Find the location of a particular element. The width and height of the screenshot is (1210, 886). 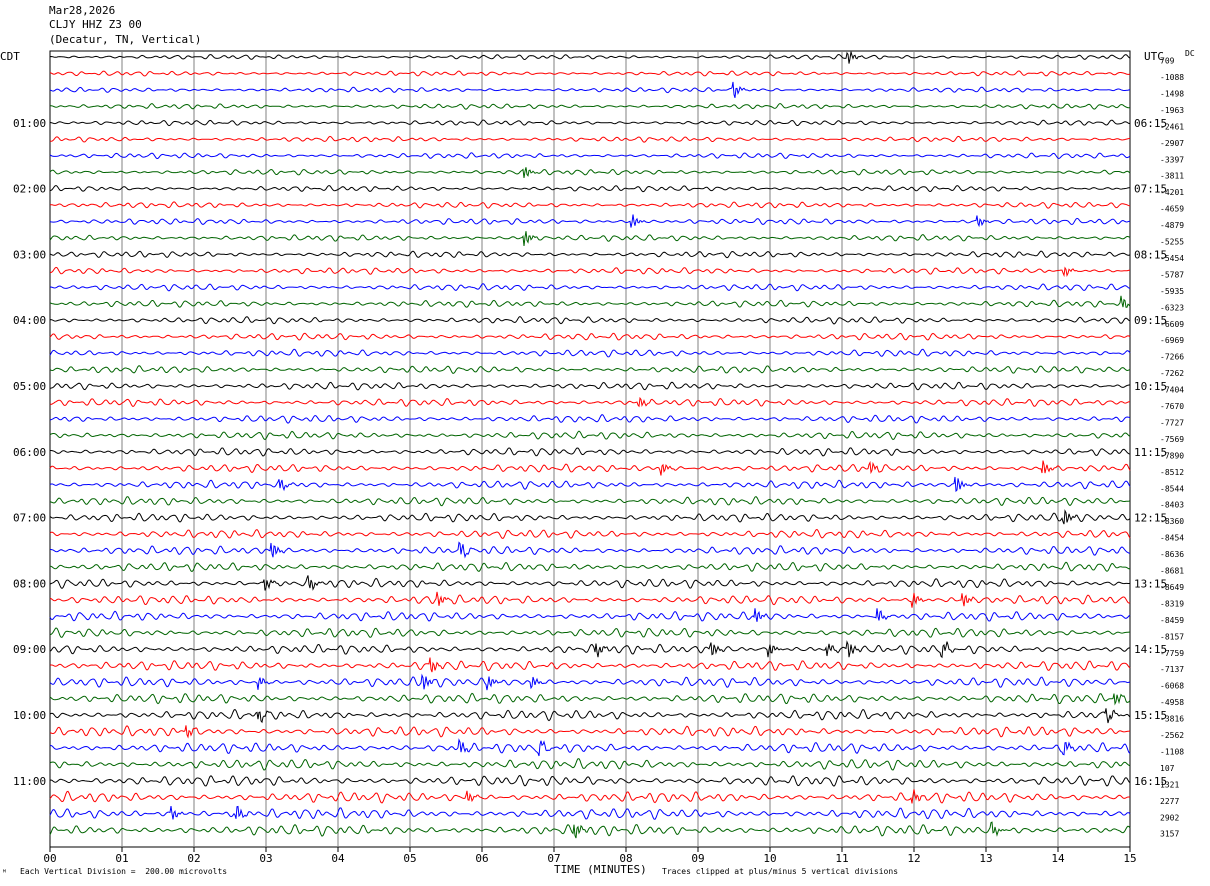

left-hour-label: 05:00 is located at coordinates (29, 386).